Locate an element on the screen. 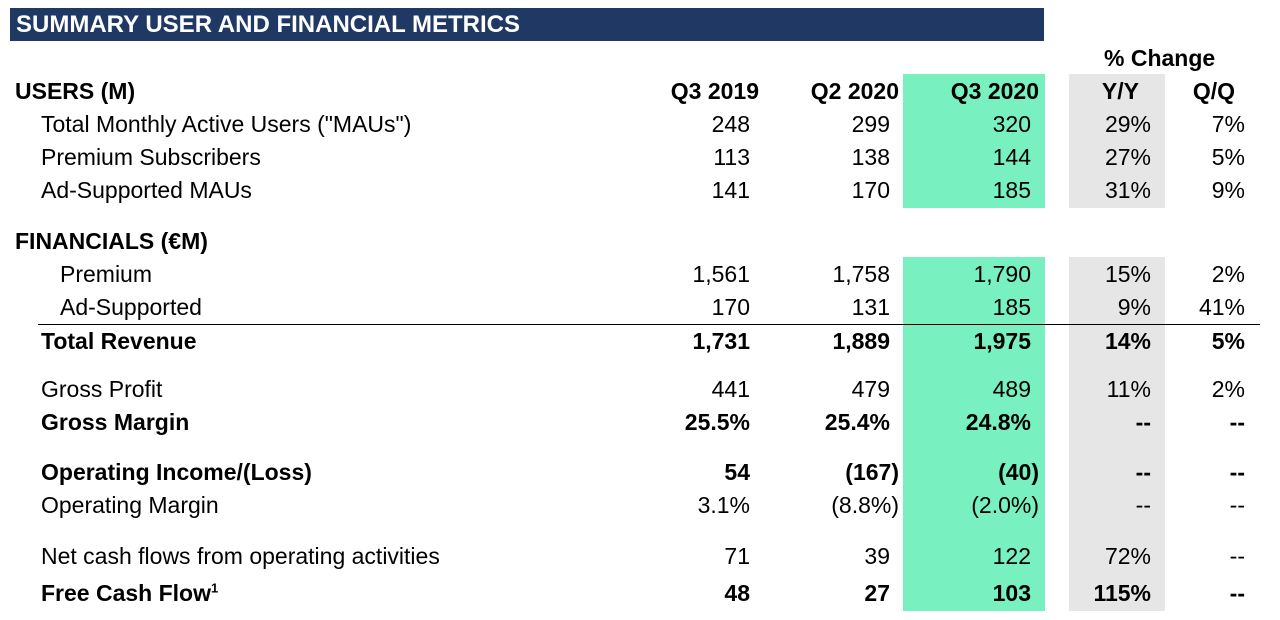 The image size is (1280, 620). value-q2-2020: 27 is located at coordinates (877, 593).